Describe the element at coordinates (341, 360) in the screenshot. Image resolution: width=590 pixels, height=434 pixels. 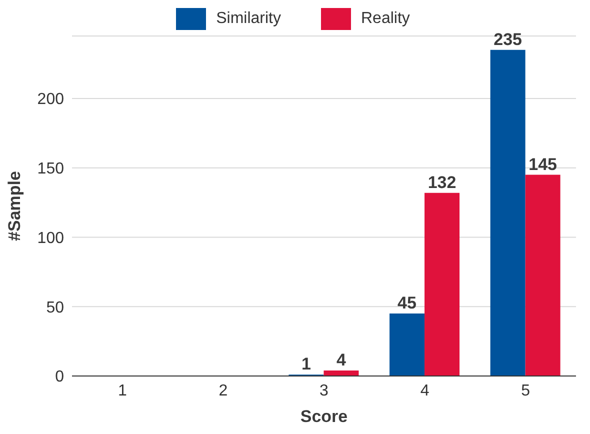
I see `data-label: 4` at that location.